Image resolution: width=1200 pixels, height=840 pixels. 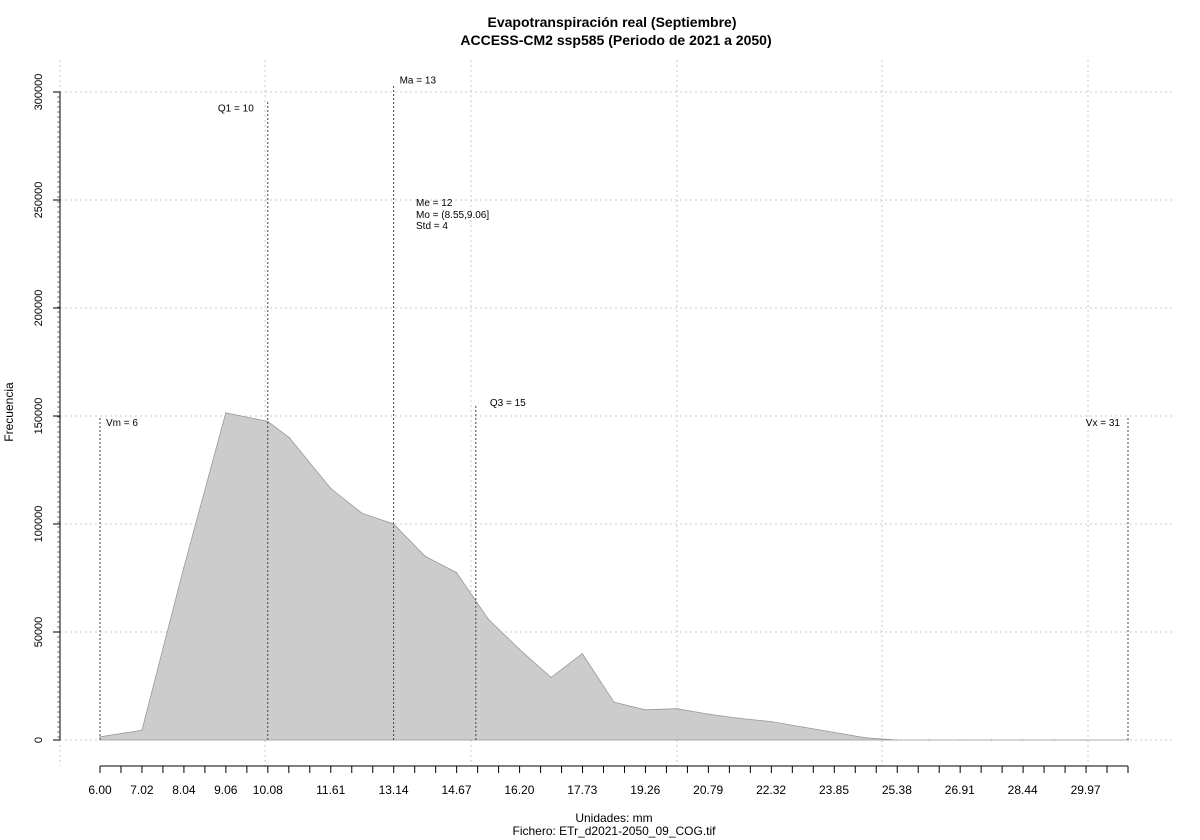 What do you see at coordinates (418, 81) in the screenshot?
I see `annotation-label-2: Ma = 13` at bounding box center [418, 81].